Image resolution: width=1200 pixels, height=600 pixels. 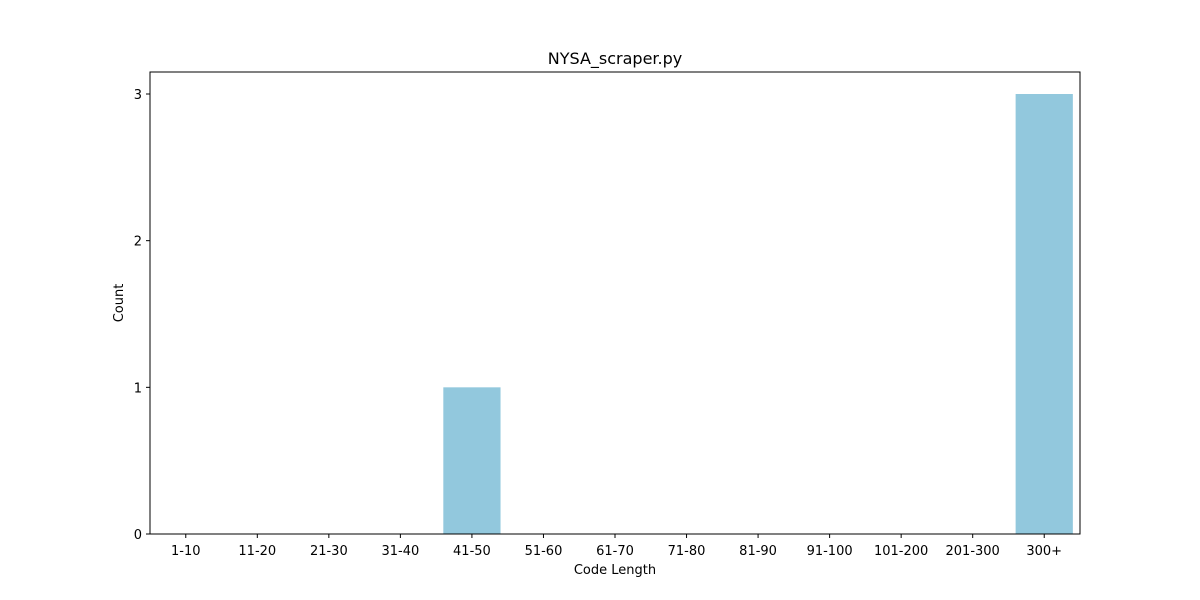 What do you see at coordinates (257, 551) in the screenshot?
I see `x-tick-label: 11-20` at bounding box center [257, 551].